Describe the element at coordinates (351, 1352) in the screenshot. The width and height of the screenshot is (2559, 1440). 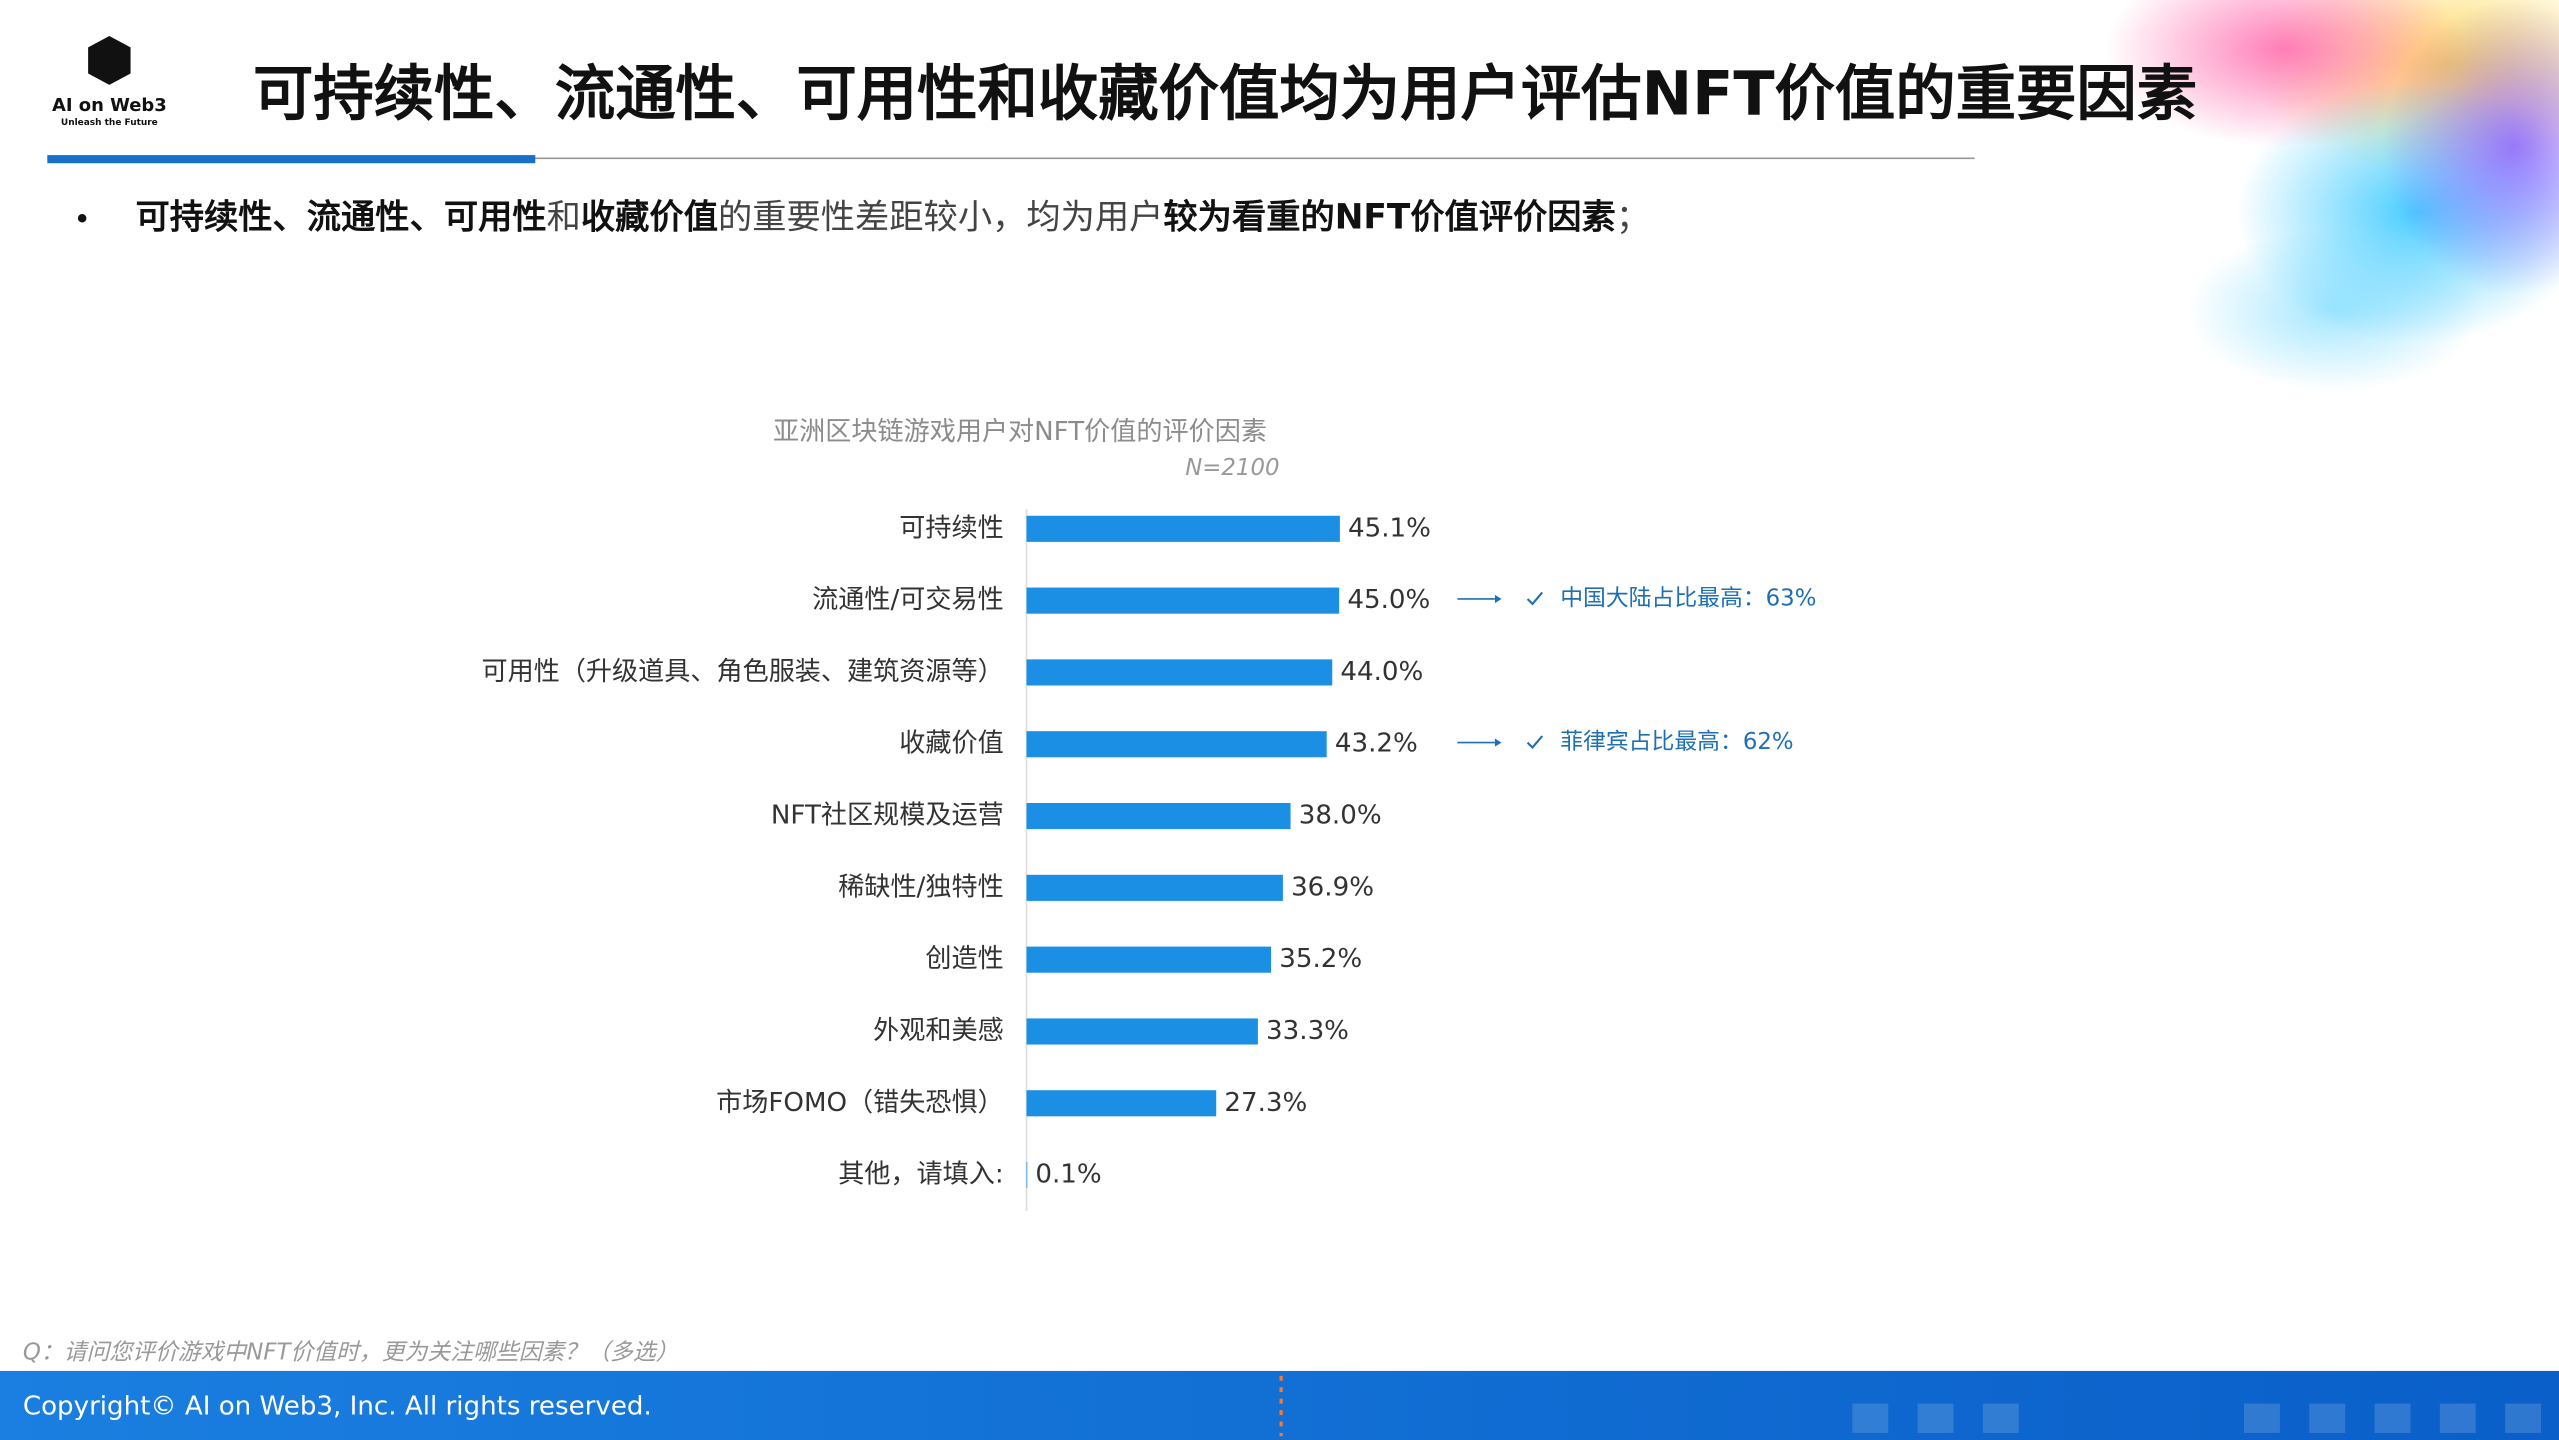
I see `footnote: Q：请问您评价游戏中NFT价值时，更为关注哪些因素？（多选）` at that location.